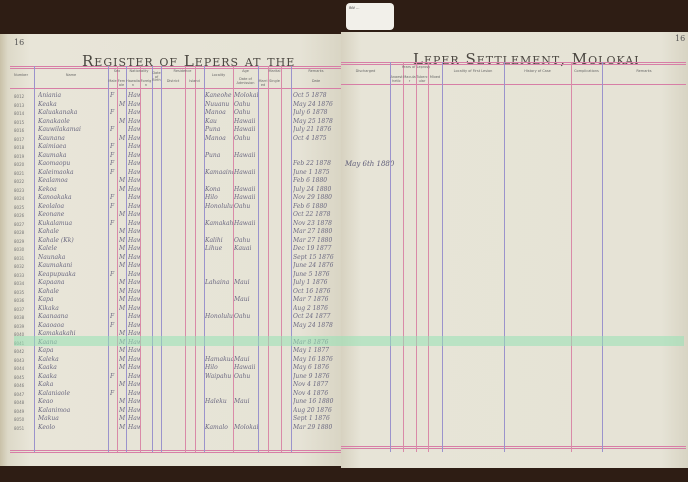 The image size is (688, 482). I want to click on column-header: Nationality, so click(139, 71).